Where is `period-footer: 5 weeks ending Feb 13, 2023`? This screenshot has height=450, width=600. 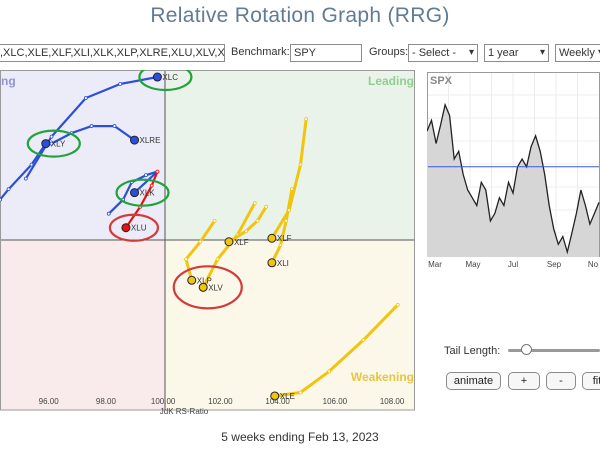 period-footer: 5 weeks ending Feb 13, 2023 is located at coordinates (300, 437).